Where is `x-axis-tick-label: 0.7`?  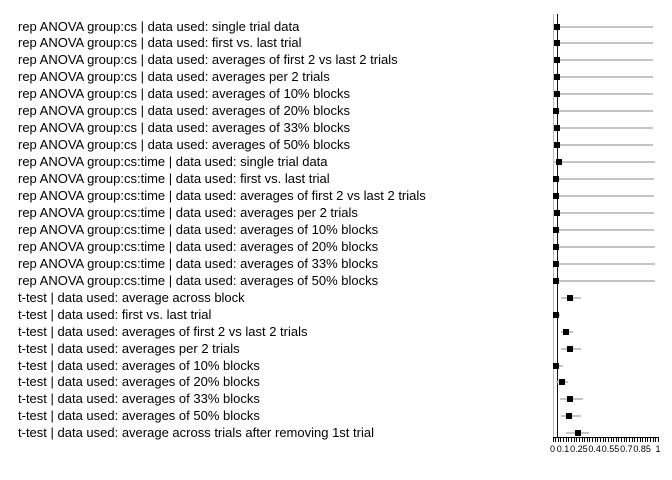 x-axis-tick-label: 0.7 is located at coordinates (626, 449).